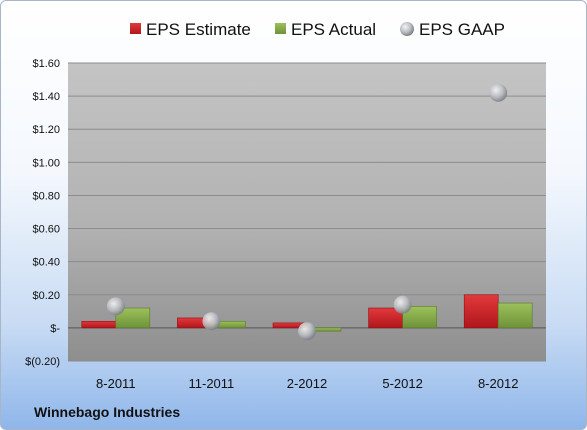  I want to click on y-tick-label: $1.60, so click(46, 64).